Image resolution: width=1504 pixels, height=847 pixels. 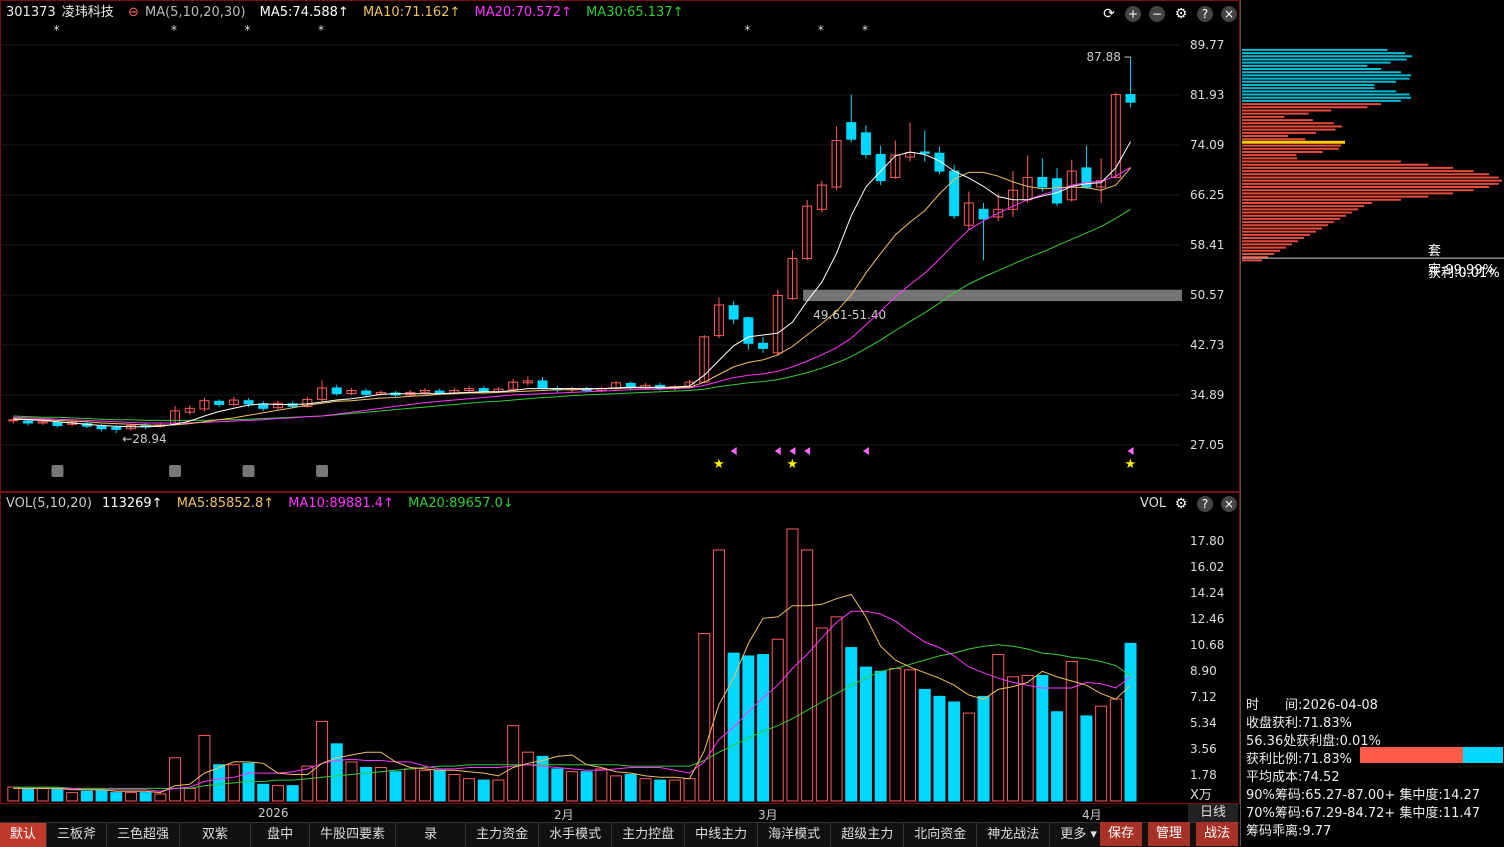 I want to click on vol-tick-label: 5.34, so click(x=1203, y=723).